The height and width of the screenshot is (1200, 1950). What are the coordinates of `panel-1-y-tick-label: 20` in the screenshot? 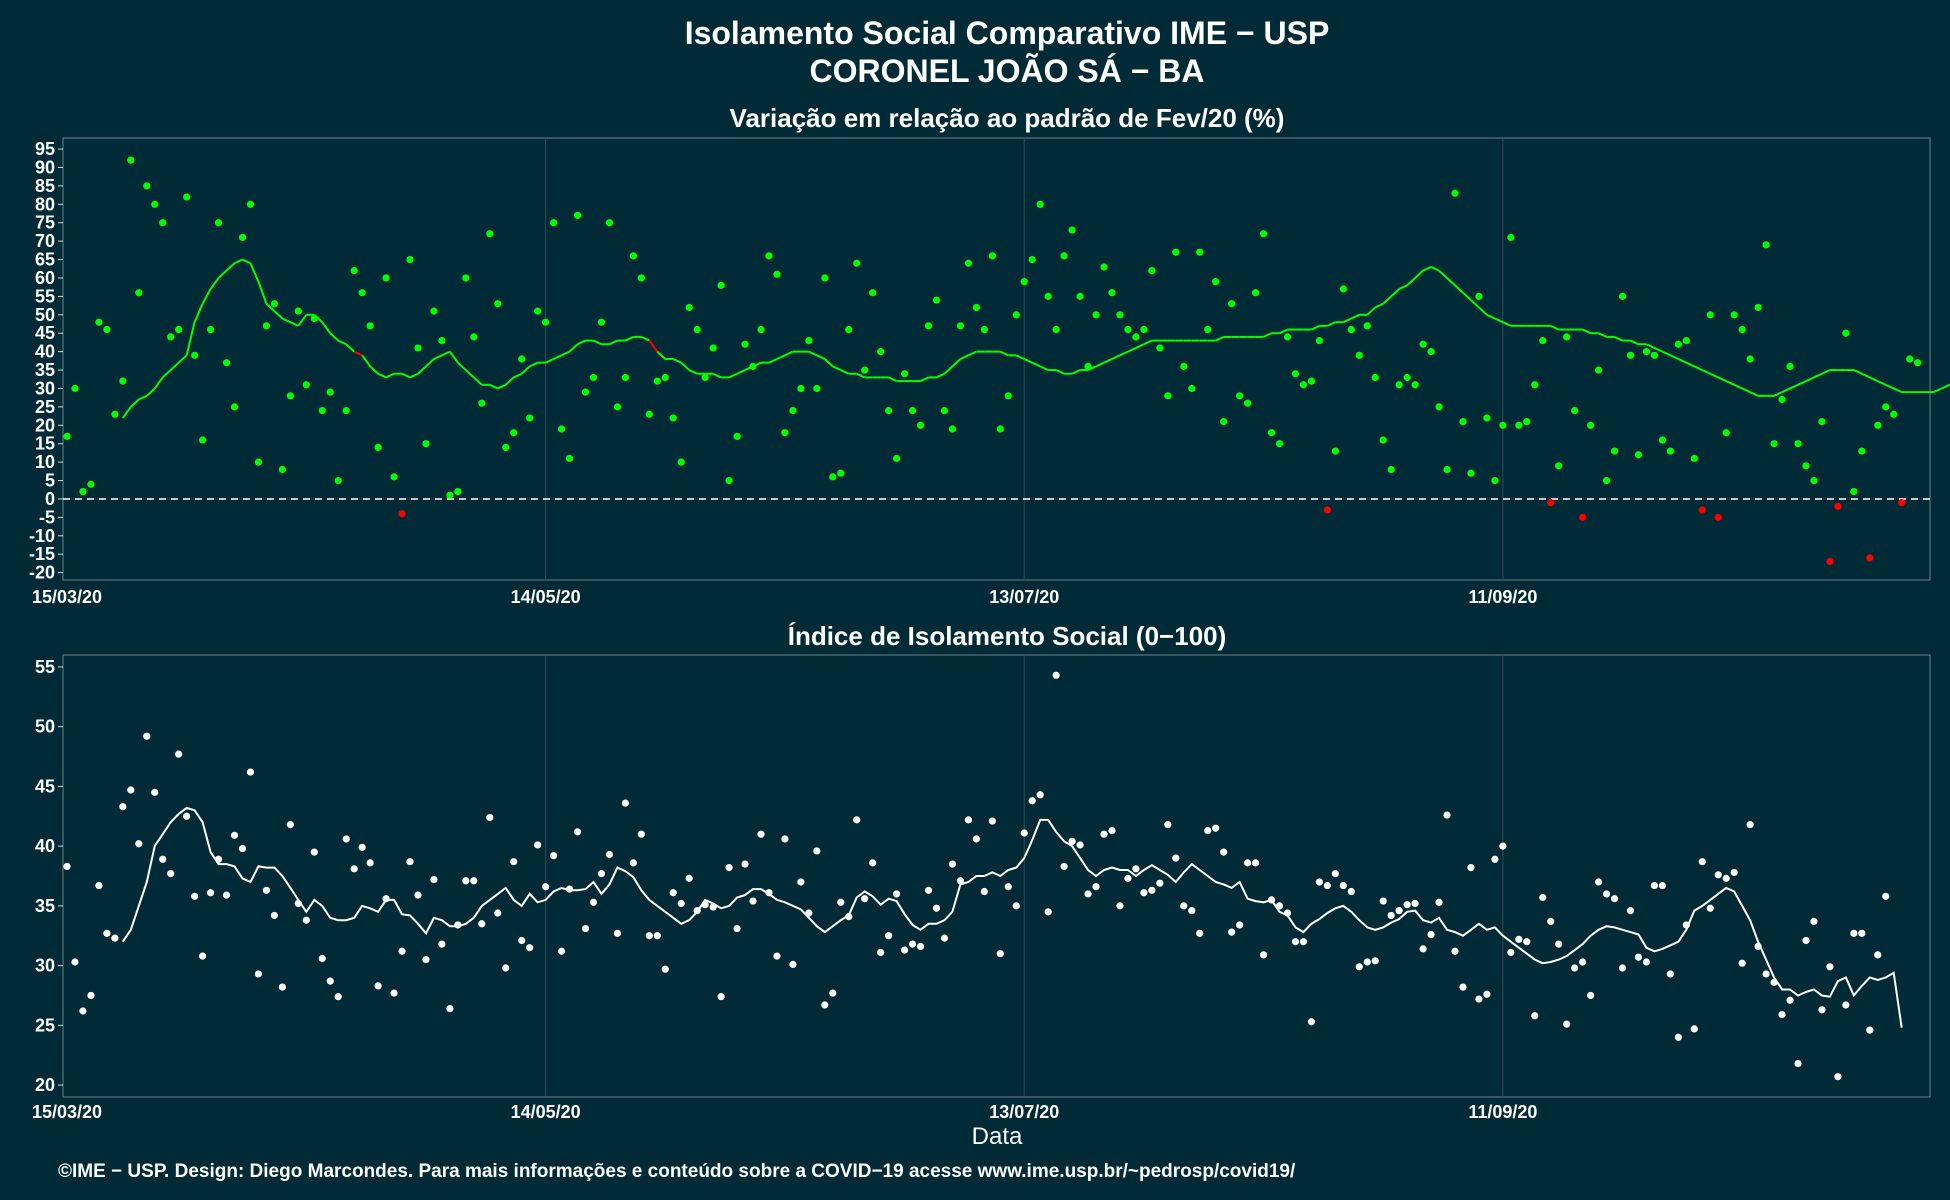 It's located at (45, 425).